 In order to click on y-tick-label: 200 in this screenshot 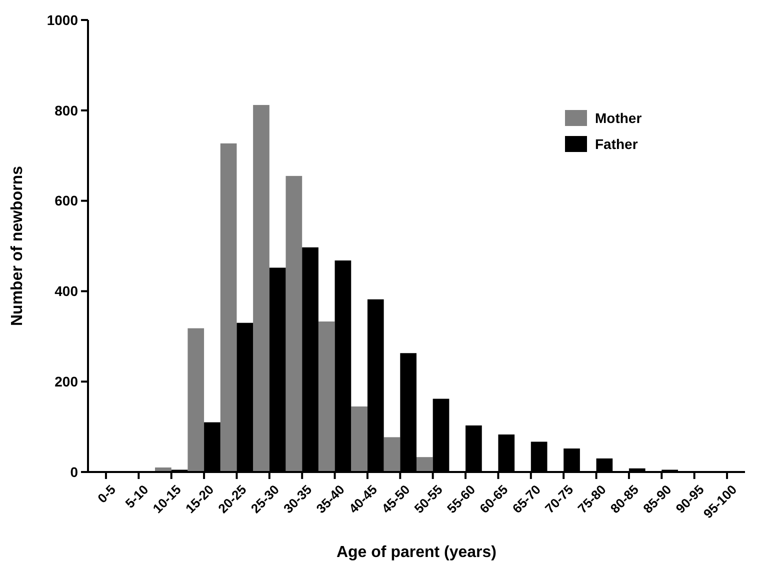, I will do `click(66, 382)`.